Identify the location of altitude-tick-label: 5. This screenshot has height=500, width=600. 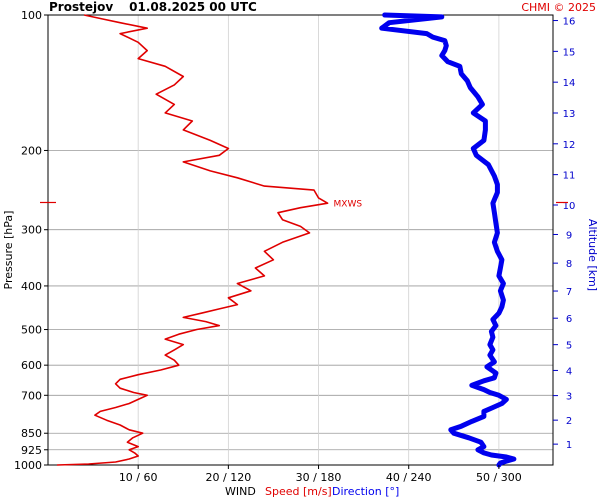
(569, 346).